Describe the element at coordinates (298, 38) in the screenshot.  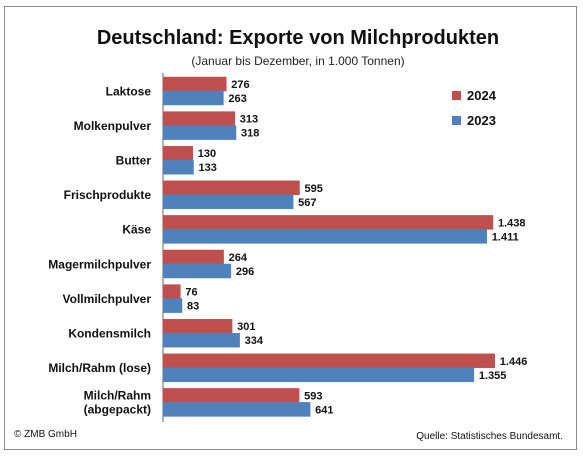
I see `chart-title: Deutschland: Exporte von Milchprodukten` at that location.